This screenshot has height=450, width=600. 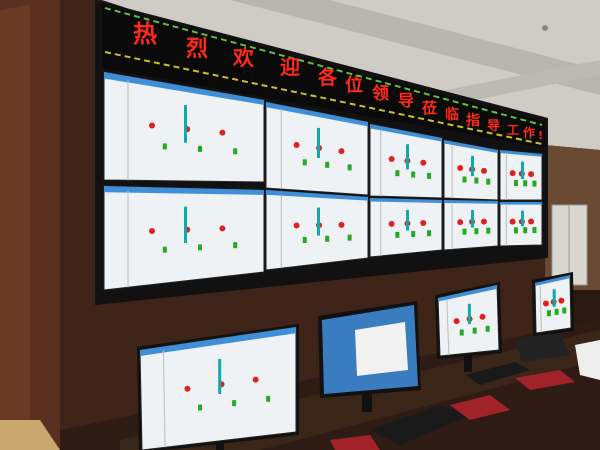 I want to click on led-char: 位, so click(x=354, y=85).